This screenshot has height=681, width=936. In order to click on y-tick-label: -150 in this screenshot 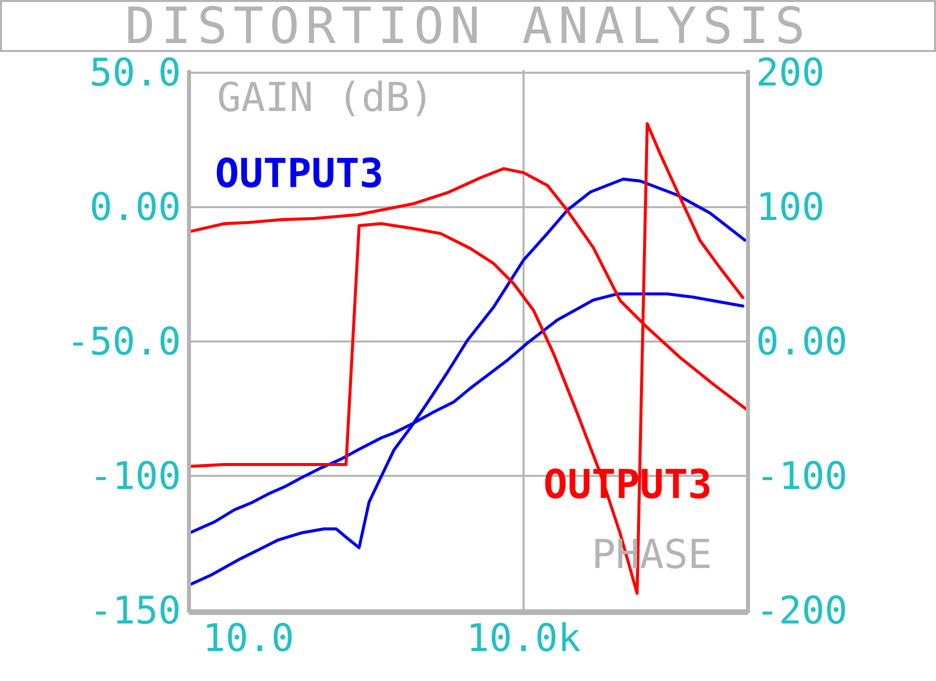, I will do `click(135, 610)`.